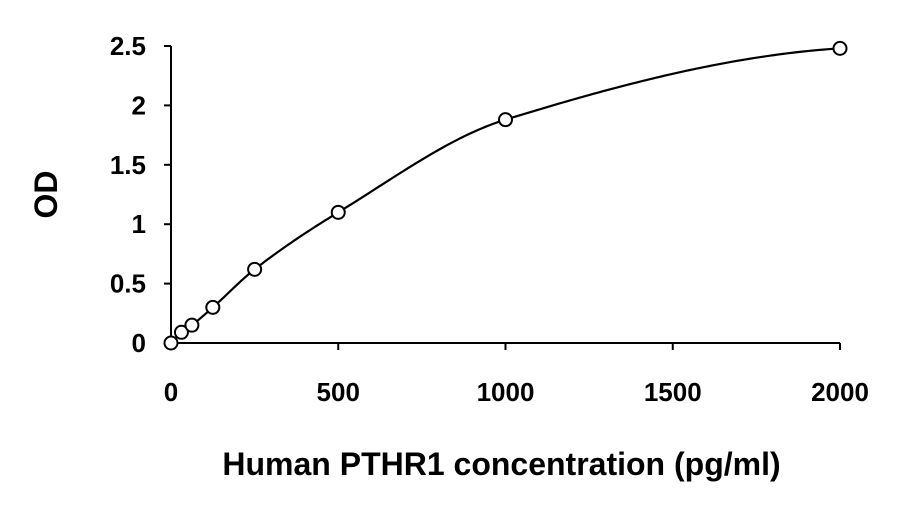 Image resolution: width=918 pixels, height=515 pixels. What do you see at coordinates (840, 392) in the screenshot?
I see `x-tick-label: 2000` at bounding box center [840, 392].